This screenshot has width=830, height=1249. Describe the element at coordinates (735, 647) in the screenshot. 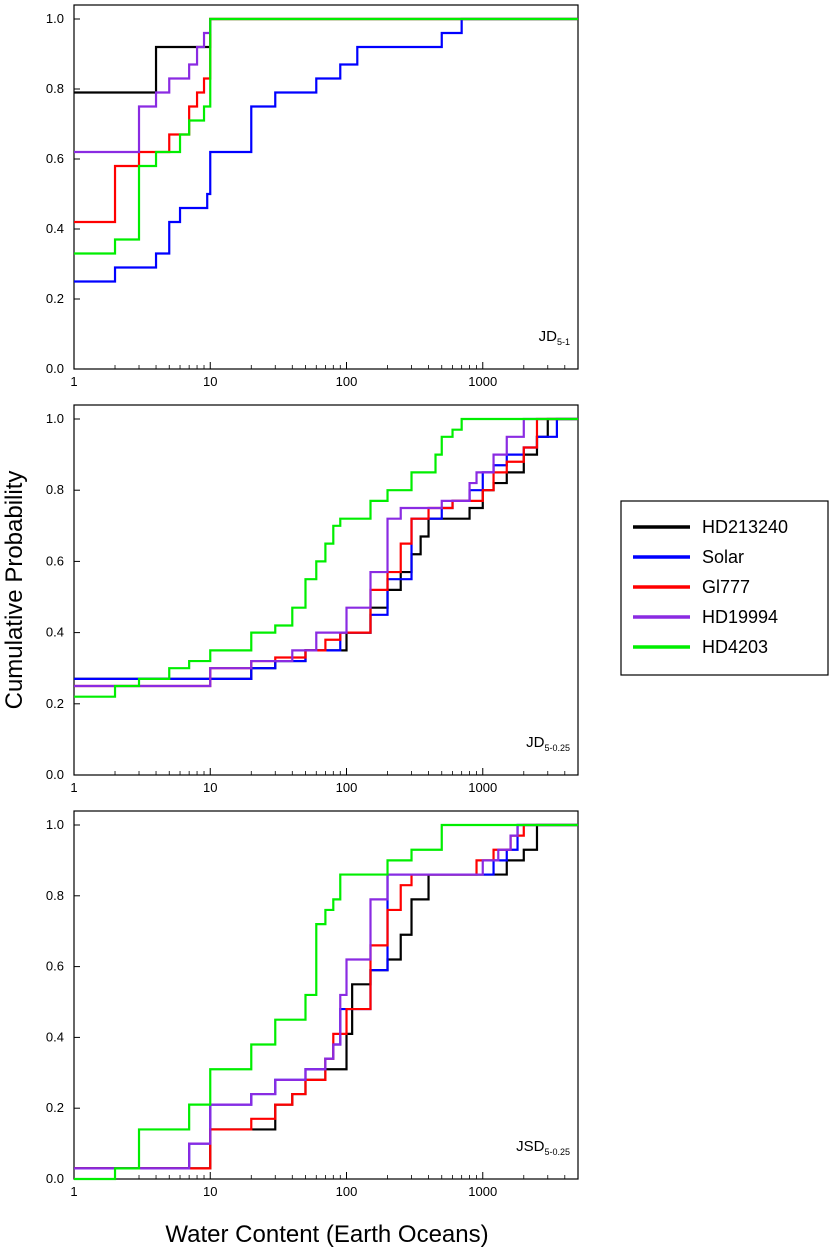

I see `legend-label-hd4203: HD4203` at that location.